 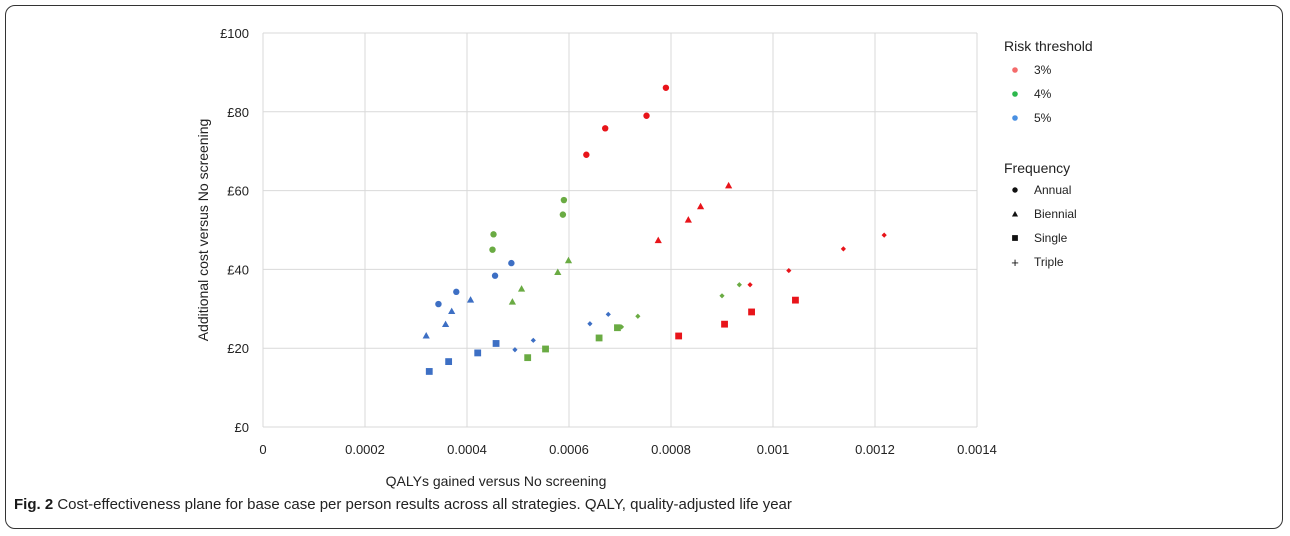 I want to click on legend-risk-label: 5%, so click(x=1043, y=118).